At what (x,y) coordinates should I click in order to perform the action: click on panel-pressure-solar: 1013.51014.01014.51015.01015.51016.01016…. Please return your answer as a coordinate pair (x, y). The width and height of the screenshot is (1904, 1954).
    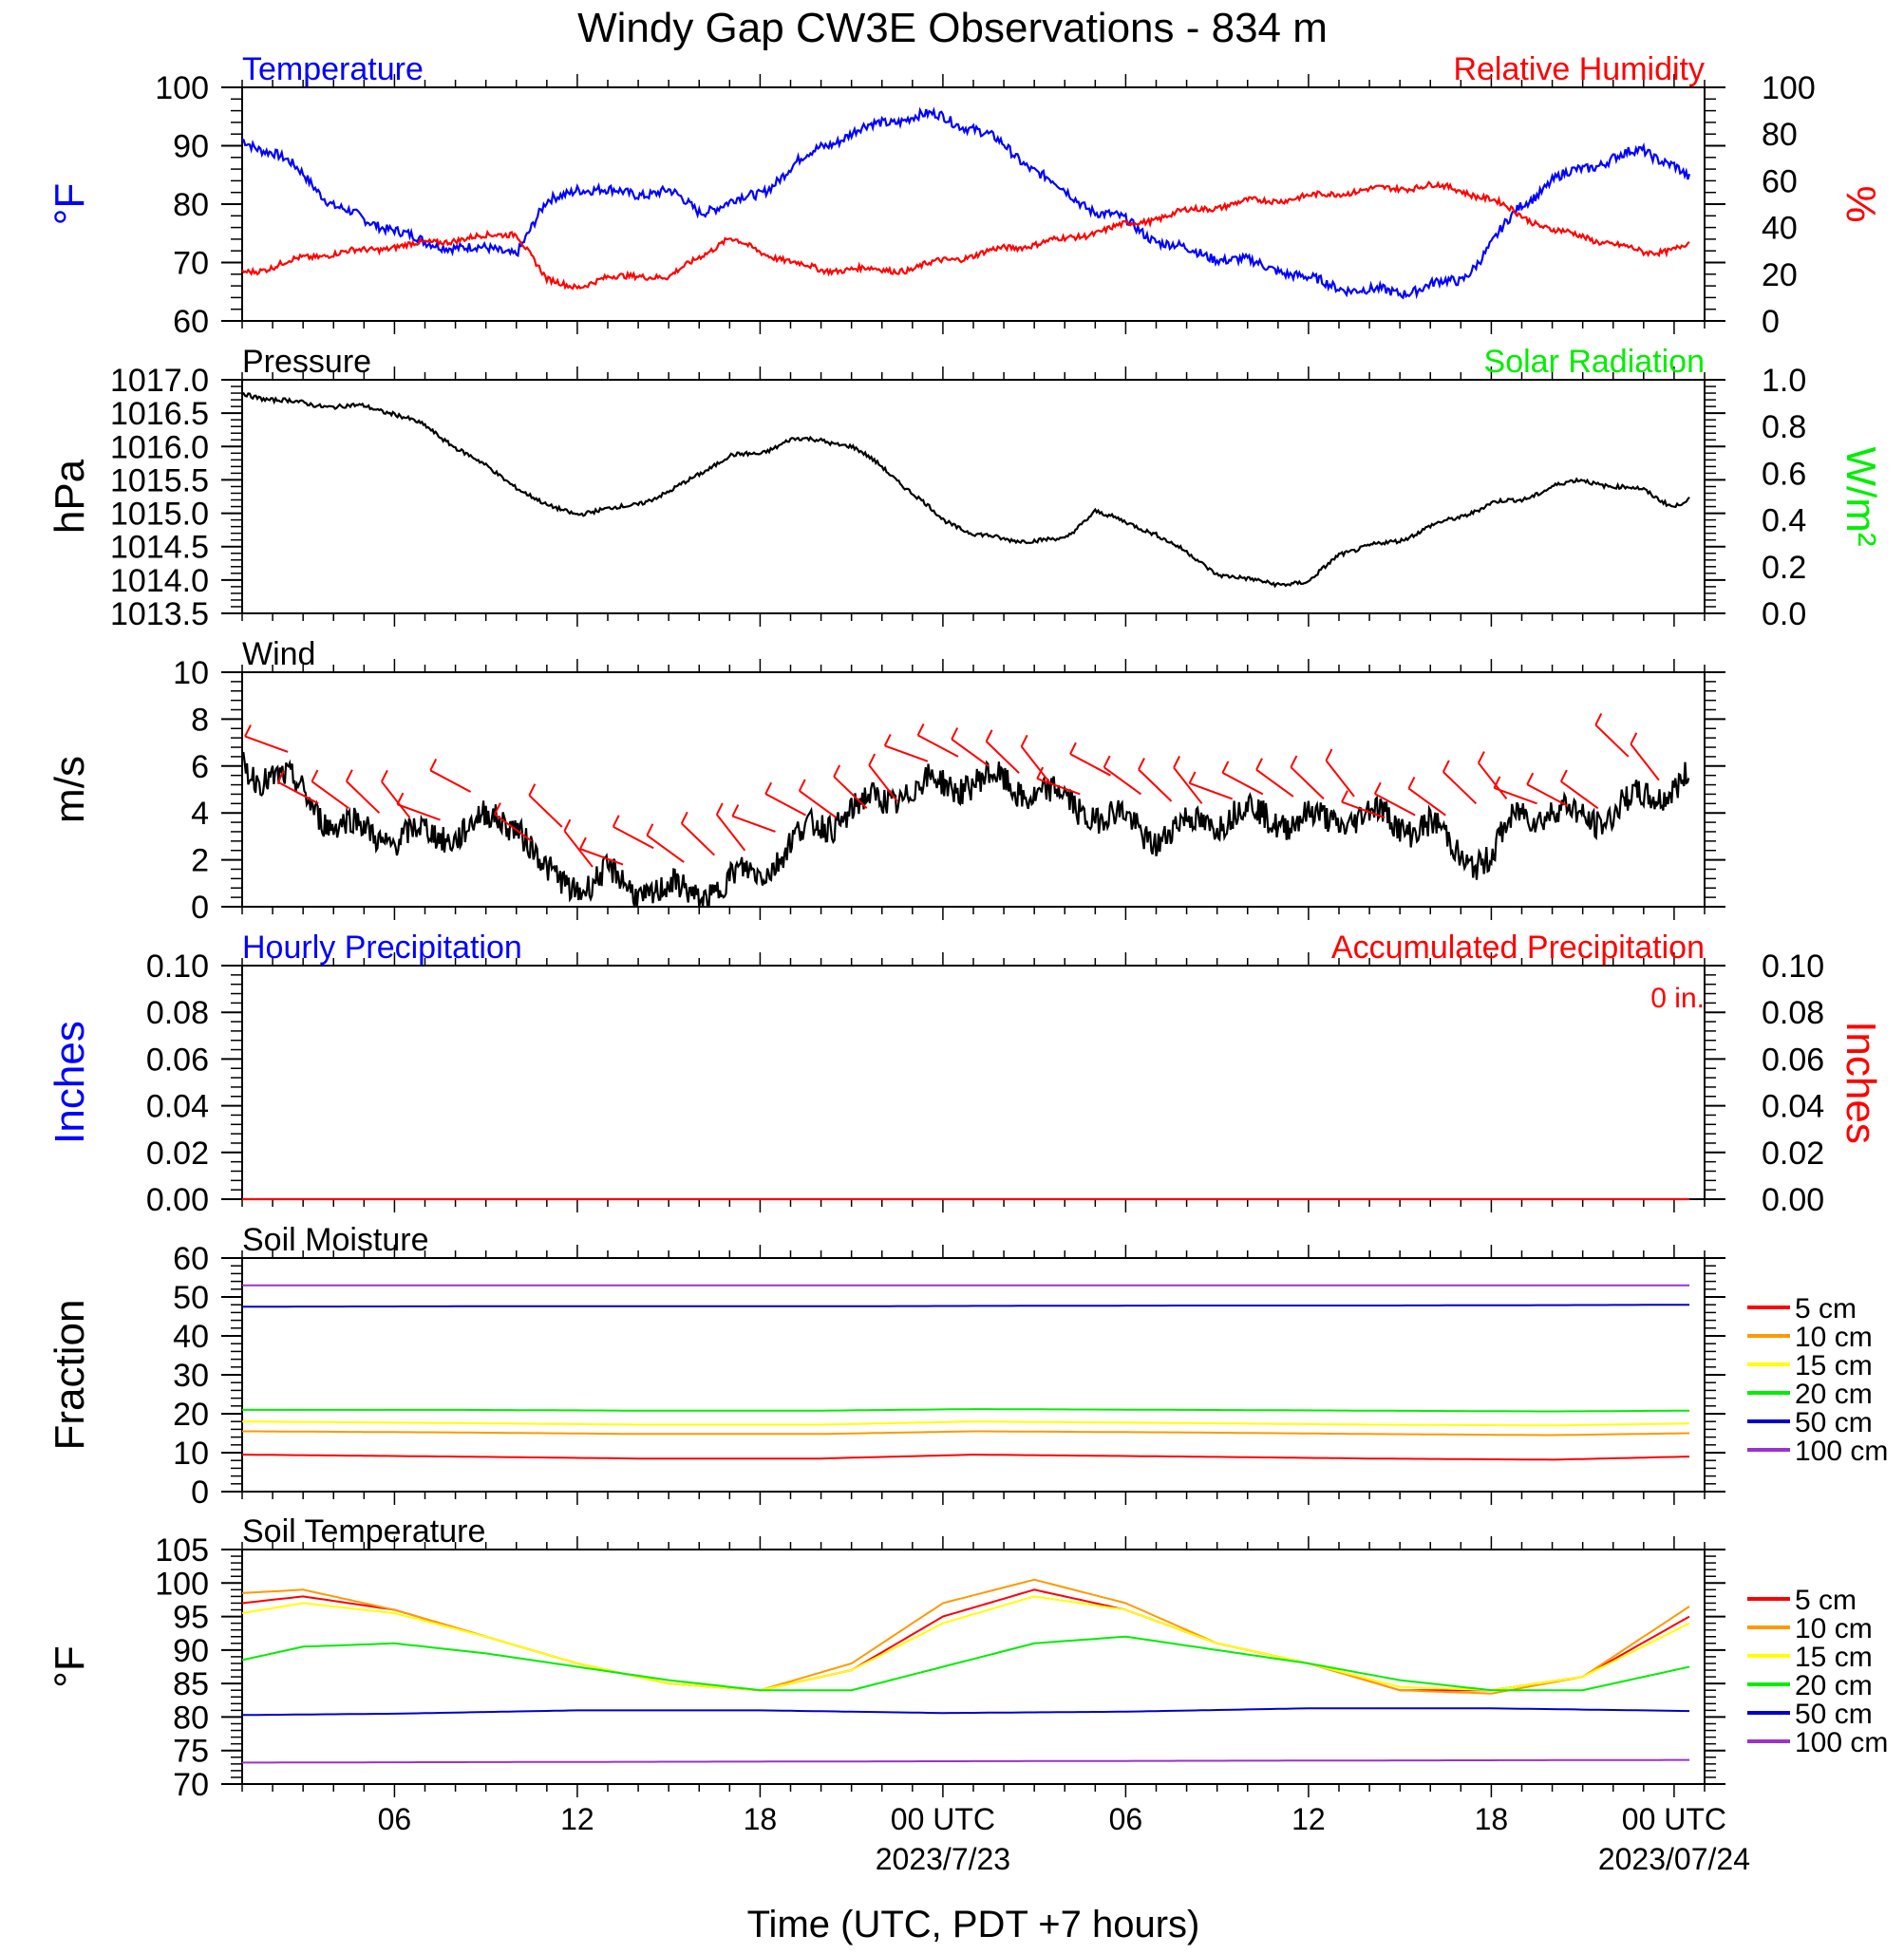
    Looking at the image, I should click on (965, 488).